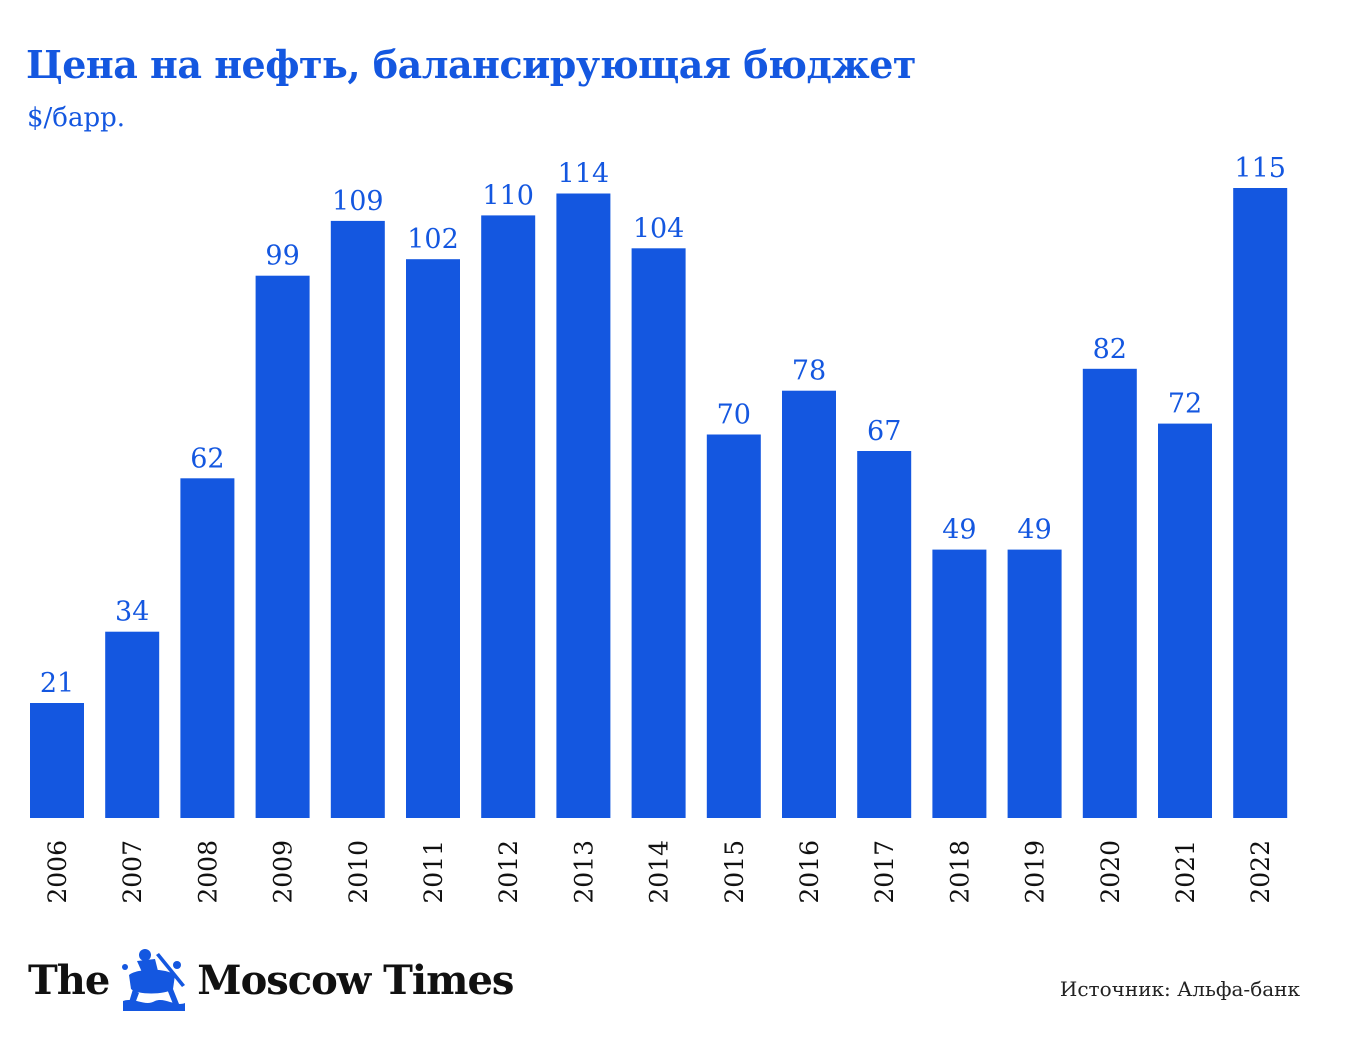  I want to click on value-label-2006: 21, so click(57, 683).